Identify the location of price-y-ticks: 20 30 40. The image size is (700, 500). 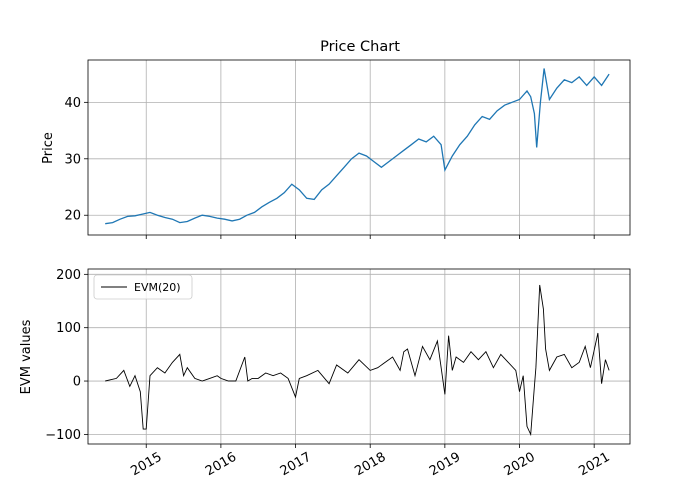
(76, 160).